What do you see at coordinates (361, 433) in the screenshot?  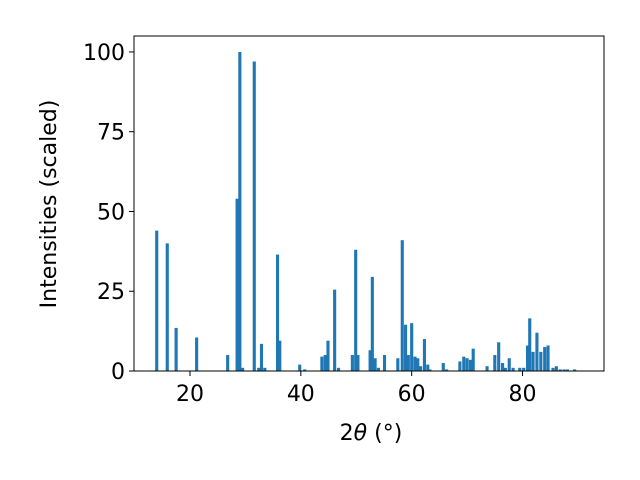 I see `x-axis-label-symbol: θ` at bounding box center [361, 433].